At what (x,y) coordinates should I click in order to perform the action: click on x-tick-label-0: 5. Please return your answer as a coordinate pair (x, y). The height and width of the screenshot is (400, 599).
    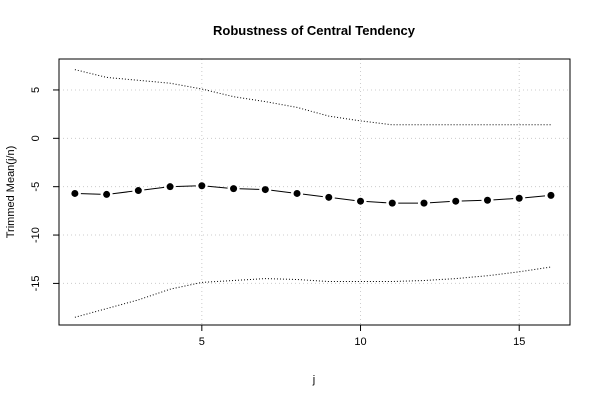
    Looking at the image, I should click on (202, 342).